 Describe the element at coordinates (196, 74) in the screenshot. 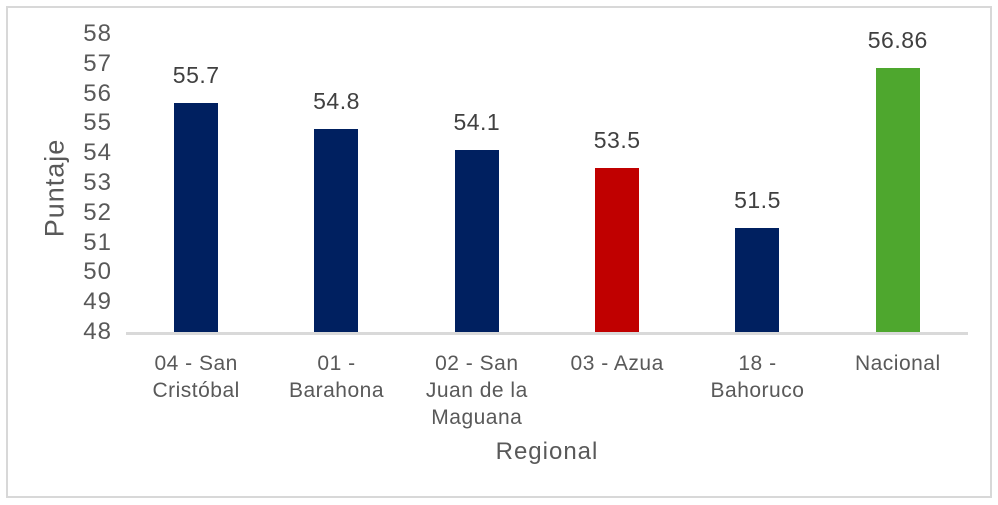

I see `bar-value-label: 55.7` at that location.